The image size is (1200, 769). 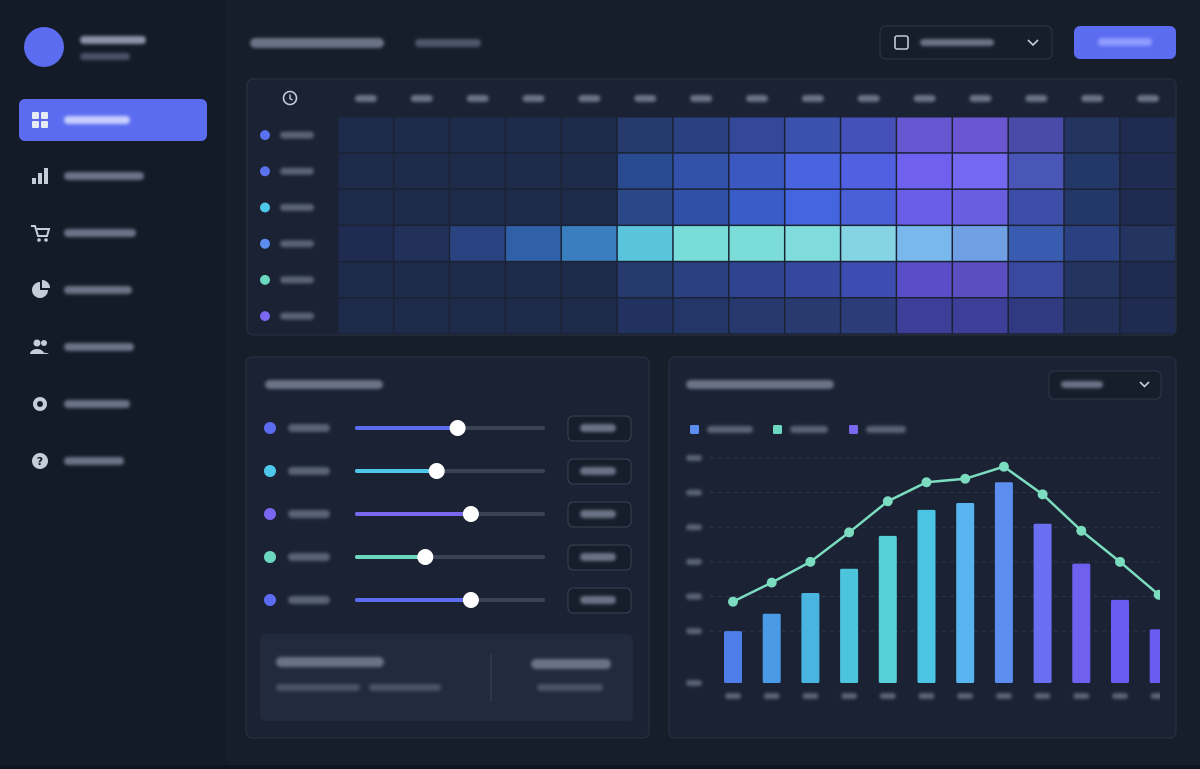 I want to click on help-mark: ?, so click(x=40, y=461).